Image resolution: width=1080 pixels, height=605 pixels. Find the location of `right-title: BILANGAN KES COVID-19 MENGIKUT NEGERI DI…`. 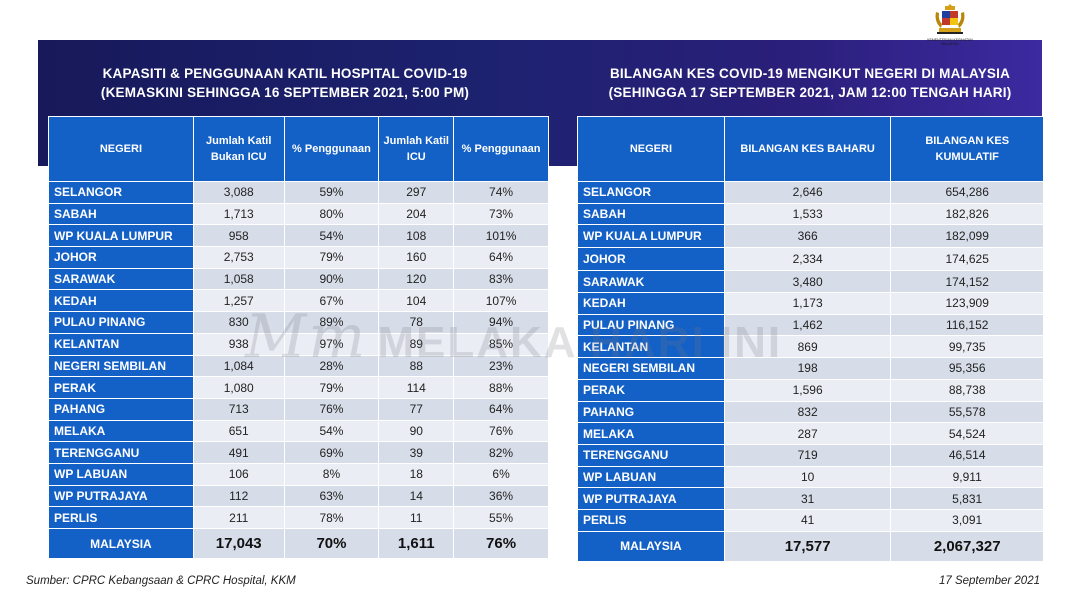

right-title: BILANGAN KES COVID-19 MENGIKUT NEGERI DI… is located at coordinates (810, 83).